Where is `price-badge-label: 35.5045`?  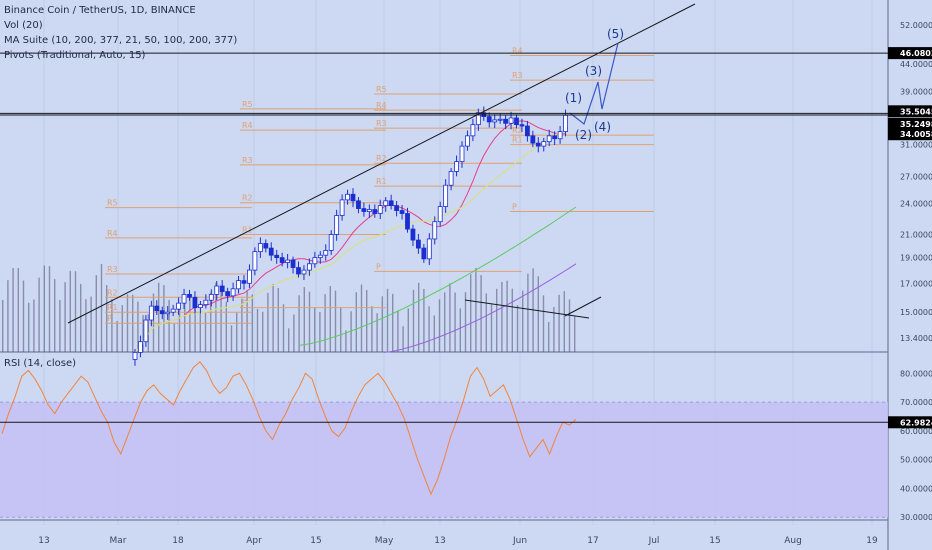
price-badge-label: 35.5045 is located at coordinates (916, 111).